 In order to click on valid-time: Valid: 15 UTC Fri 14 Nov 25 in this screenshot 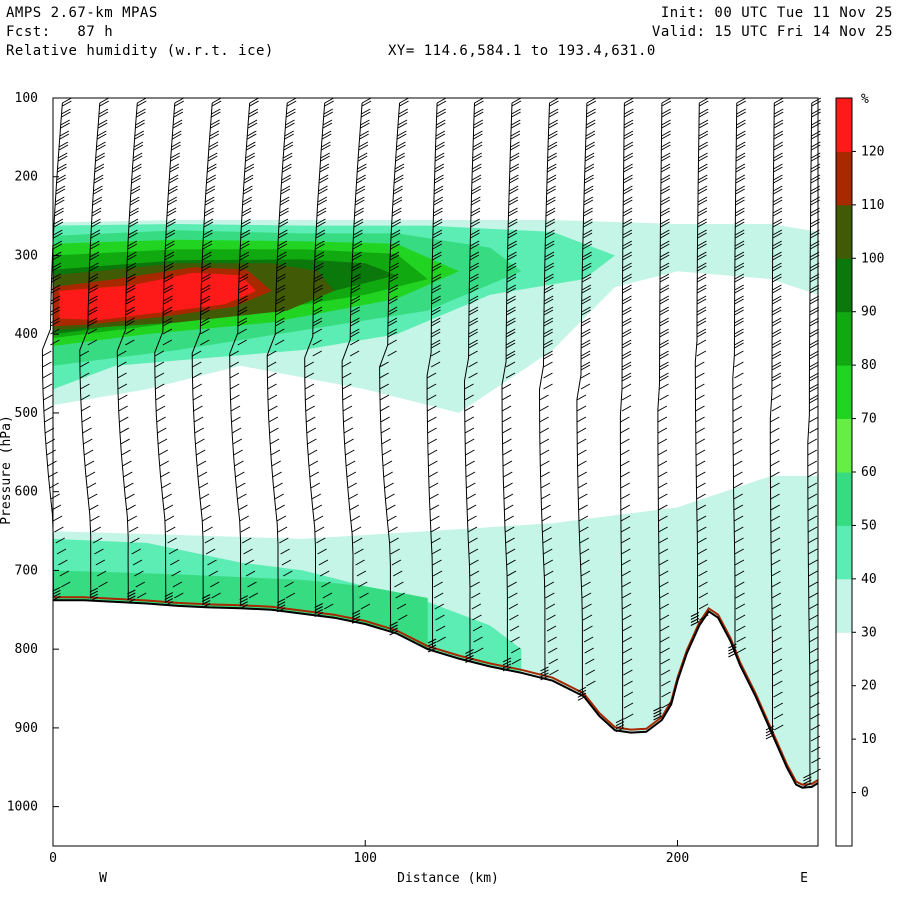, I will do `click(772, 32)`.